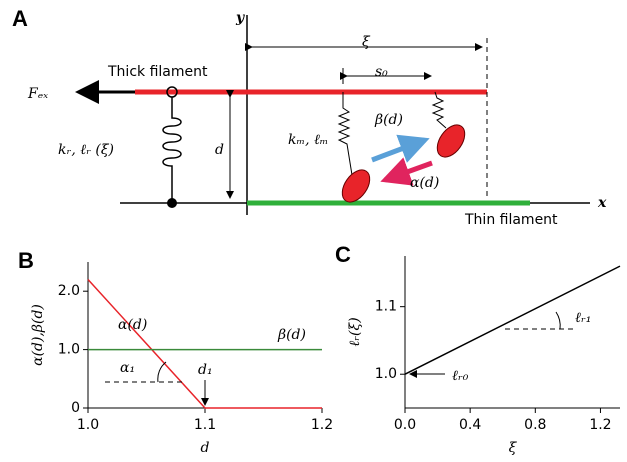  Describe the element at coordinates (381, 72) in the screenshot. I see `s0-label: s₀` at that location.